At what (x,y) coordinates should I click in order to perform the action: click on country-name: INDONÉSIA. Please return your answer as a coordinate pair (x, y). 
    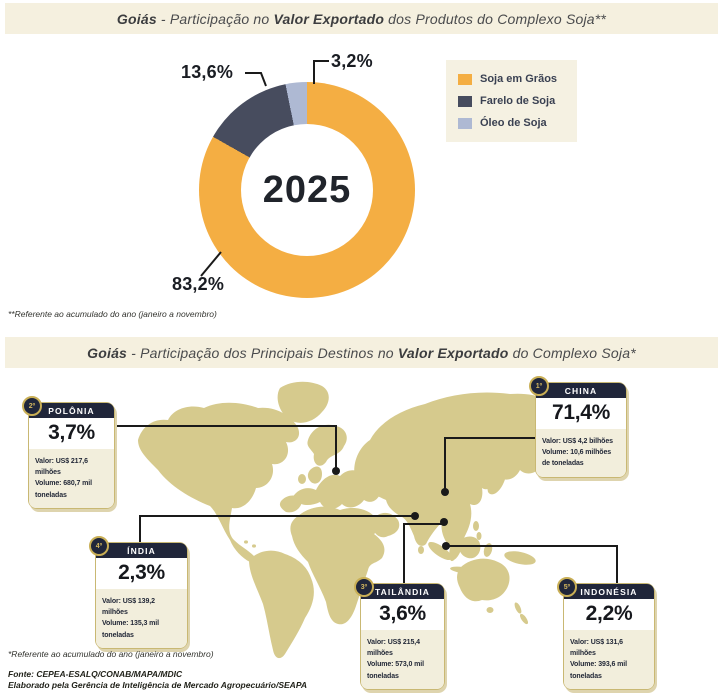
    Looking at the image, I should click on (609, 591).